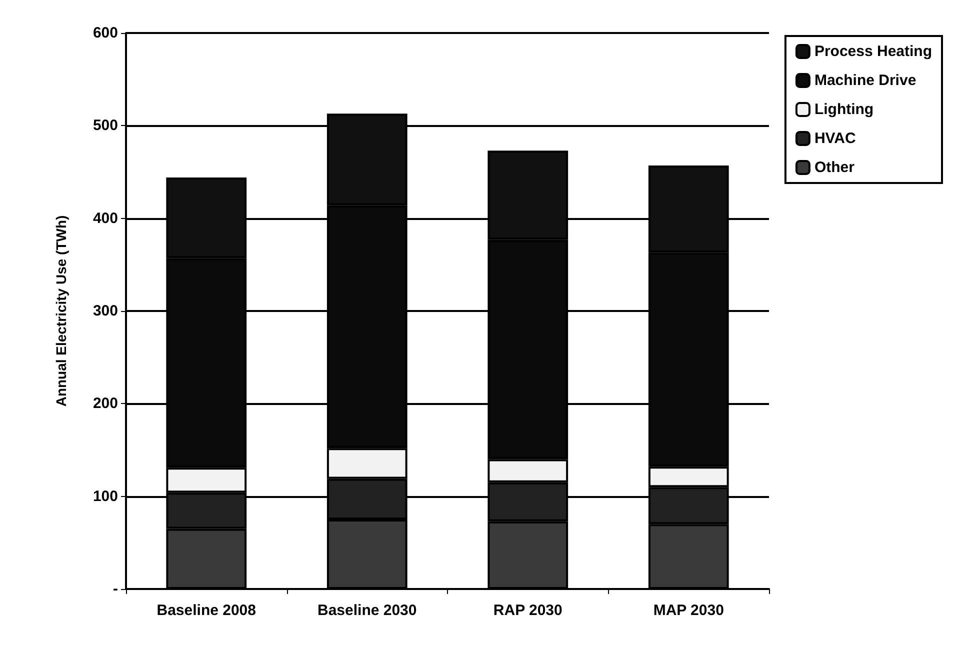 This screenshot has width=962, height=645. What do you see at coordinates (105, 496) in the screenshot?
I see `y-tick-label: 100` at bounding box center [105, 496].